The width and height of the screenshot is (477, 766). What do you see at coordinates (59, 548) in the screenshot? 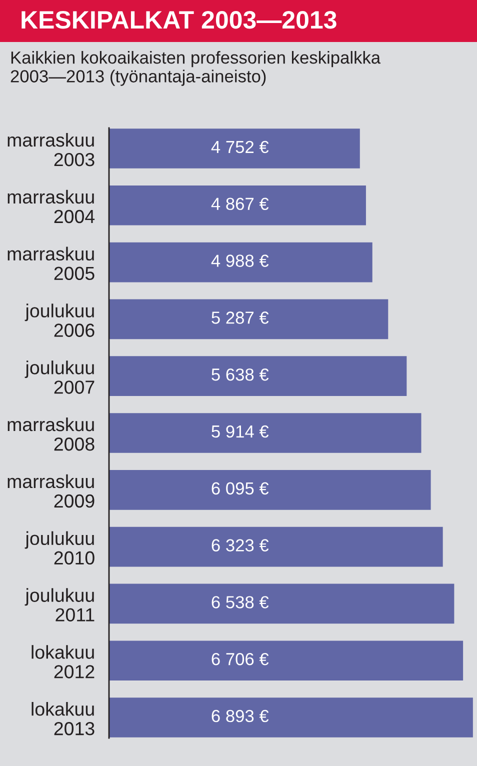
I see `y-tick-label: joulukuu 2010` at bounding box center [59, 548].